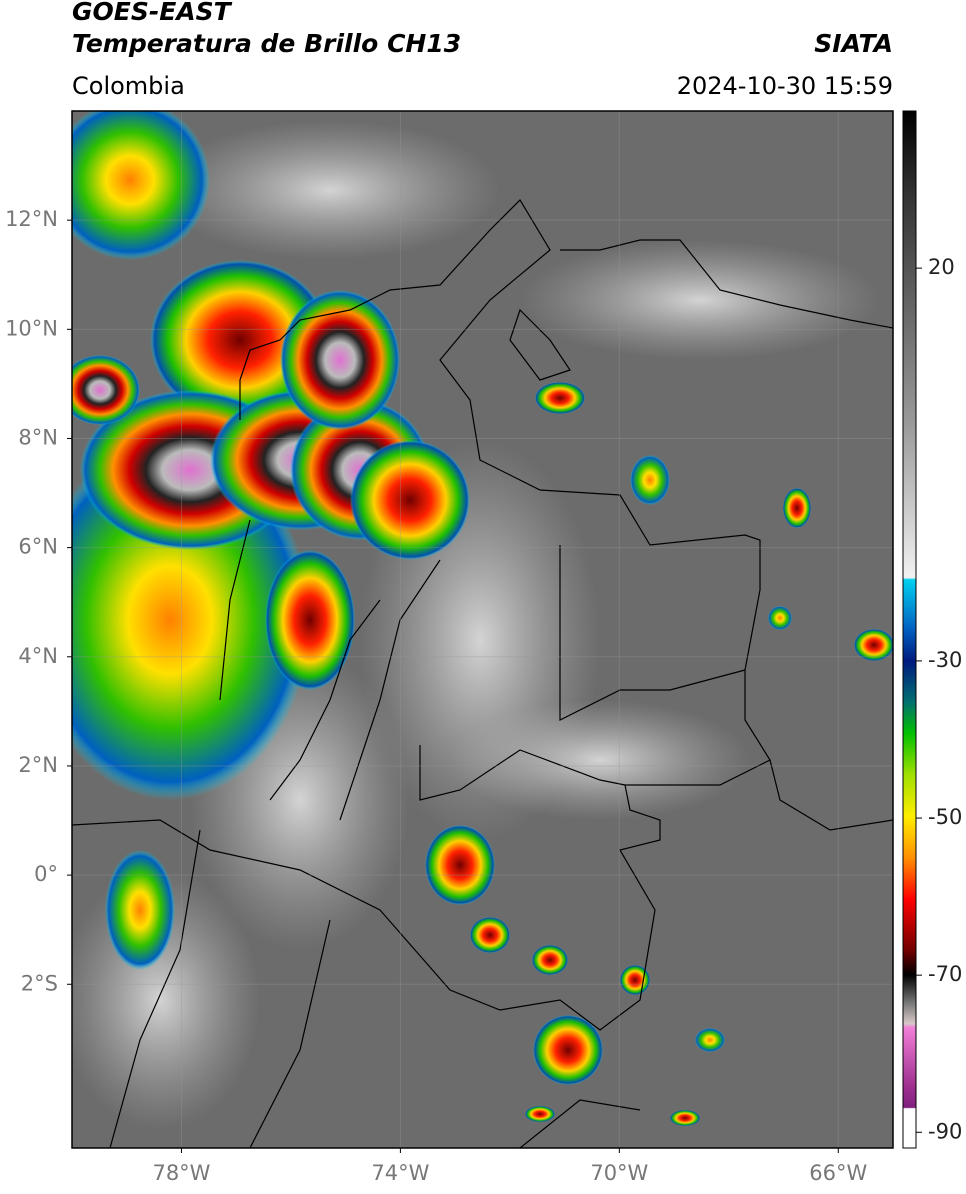 The width and height of the screenshot is (966, 1194). Describe the element at coordinates (619, 1173) in the screenshot. I see `x-tick-label: 70°W` at that location.